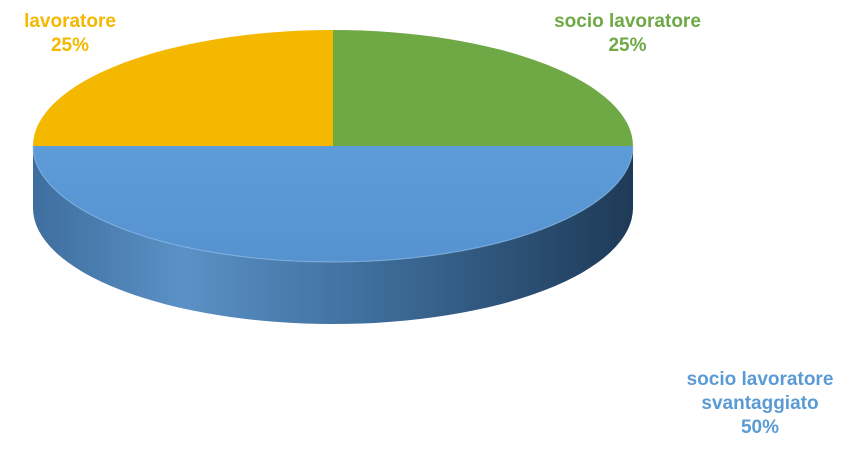 The width and height of the screenshot is (862, 456). What do you see at coordinates (183, 88) in the screenshot?
I see `pie-slice-lavoratore` at bounding box center [183, 88].